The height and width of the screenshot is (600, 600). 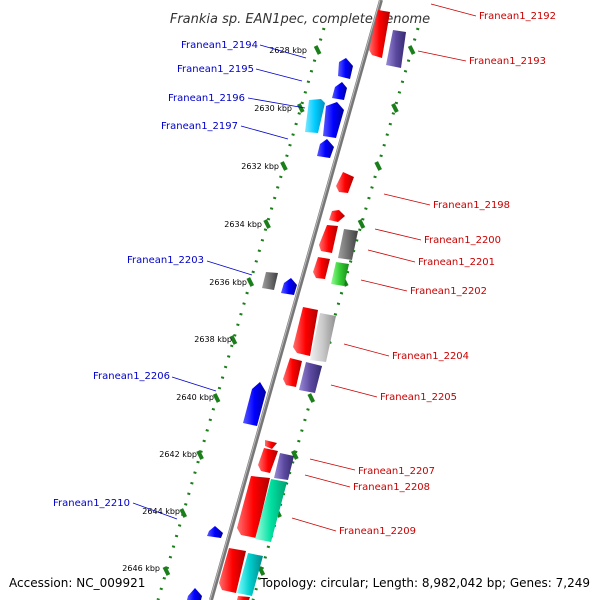 I want to click on kbp-label: 2640 kbp, so click(x=195, y=397).